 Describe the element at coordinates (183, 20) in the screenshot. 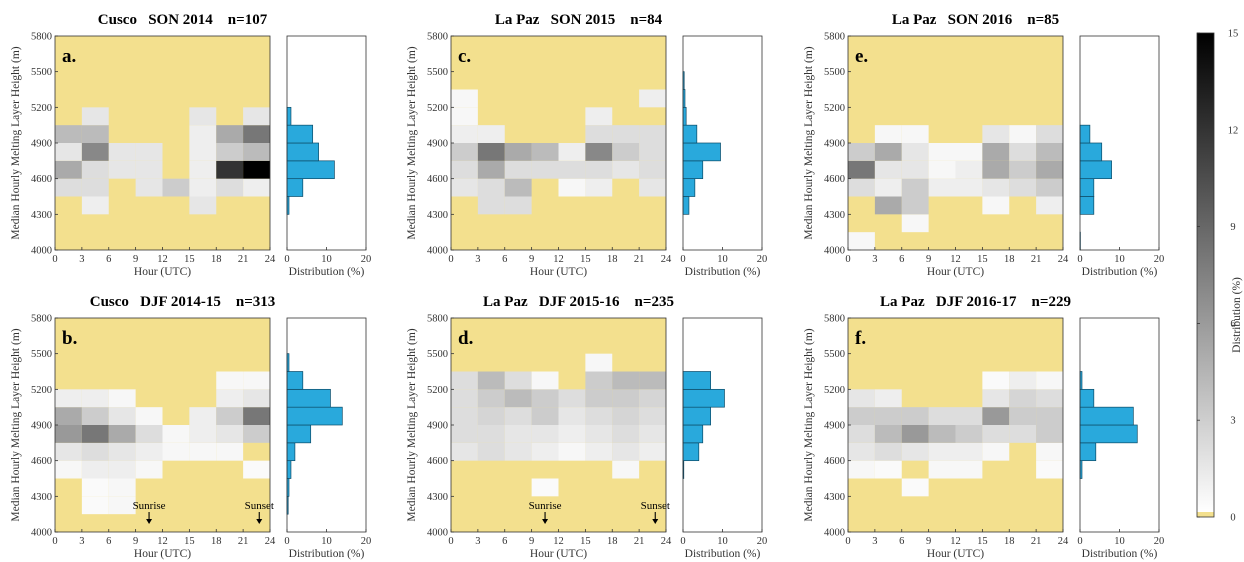

I see `panel-title: Cusco SON 2014 n=107` at that location.